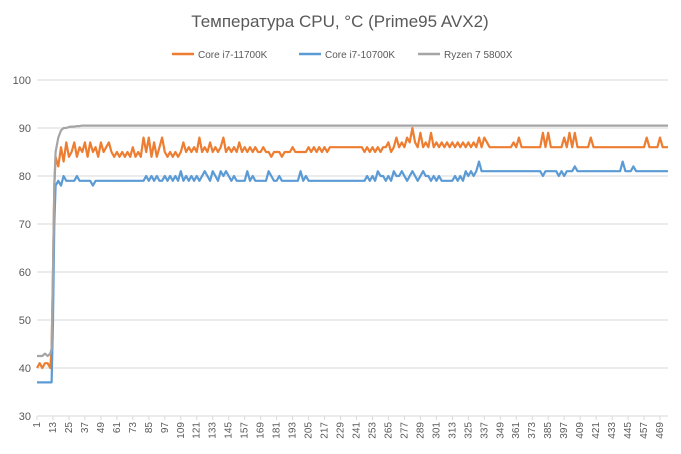  I want to click on y-tick-label: 90, so click(25, 129).